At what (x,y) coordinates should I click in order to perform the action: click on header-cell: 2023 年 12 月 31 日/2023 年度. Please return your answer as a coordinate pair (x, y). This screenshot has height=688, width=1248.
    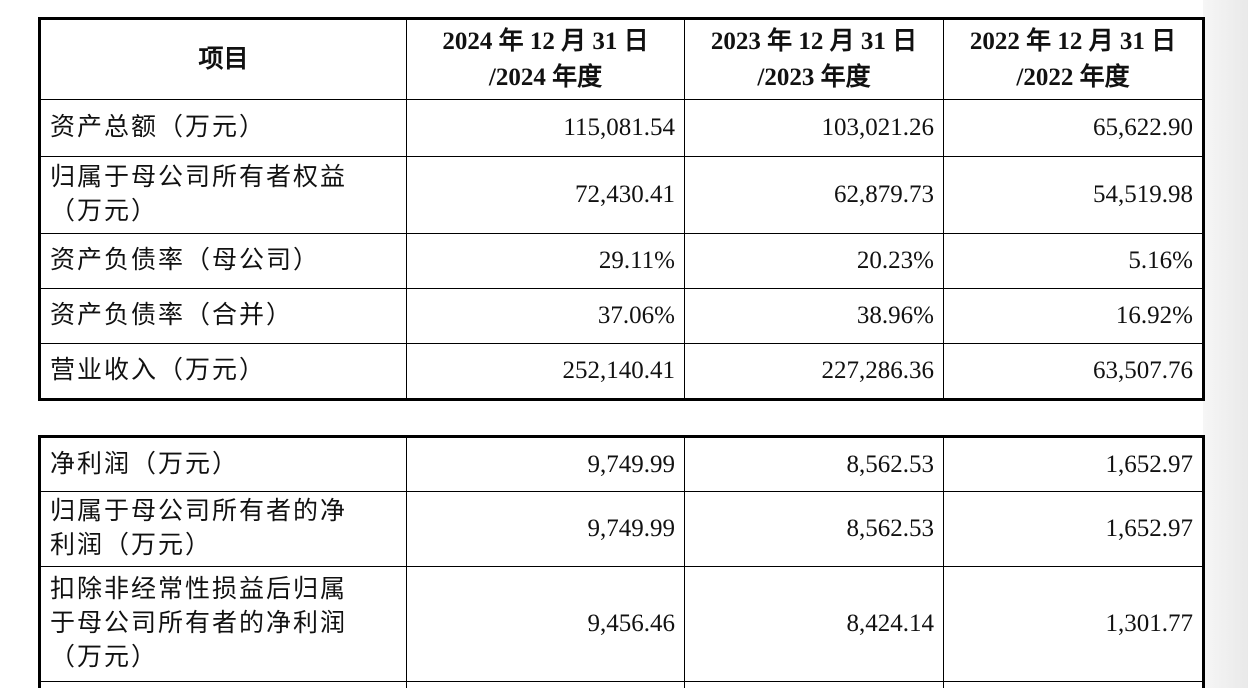
    Looking at the image, I should click on (814, 59).